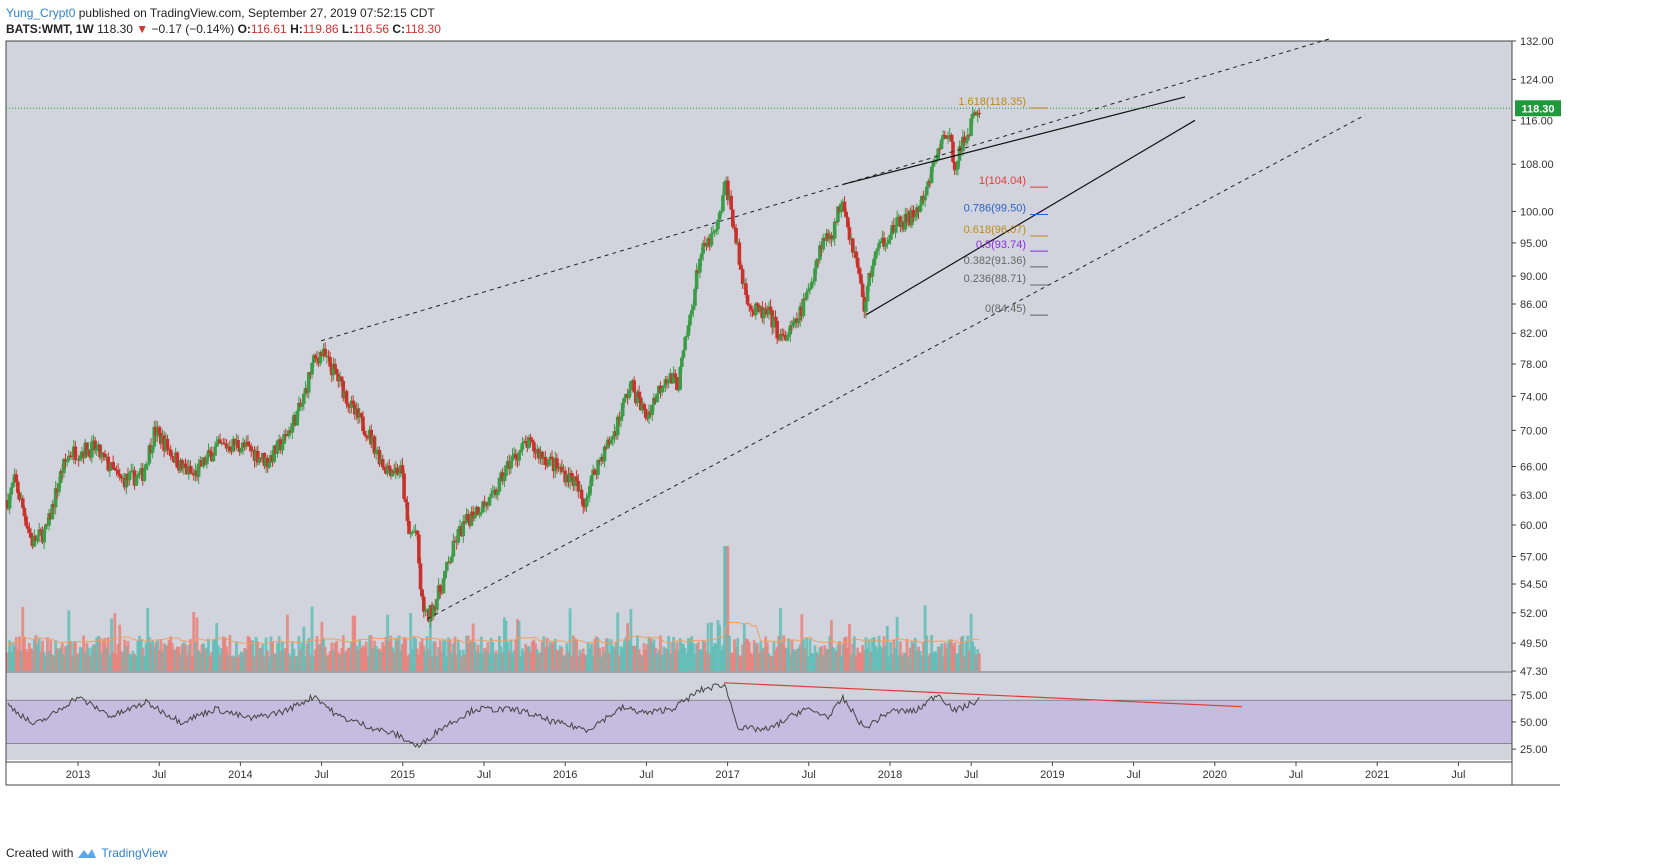  What do you see at coordinates (1458, 775) in the screenshot?
I see `time-tick-label: Jul` at bounding box center [1458, 775].